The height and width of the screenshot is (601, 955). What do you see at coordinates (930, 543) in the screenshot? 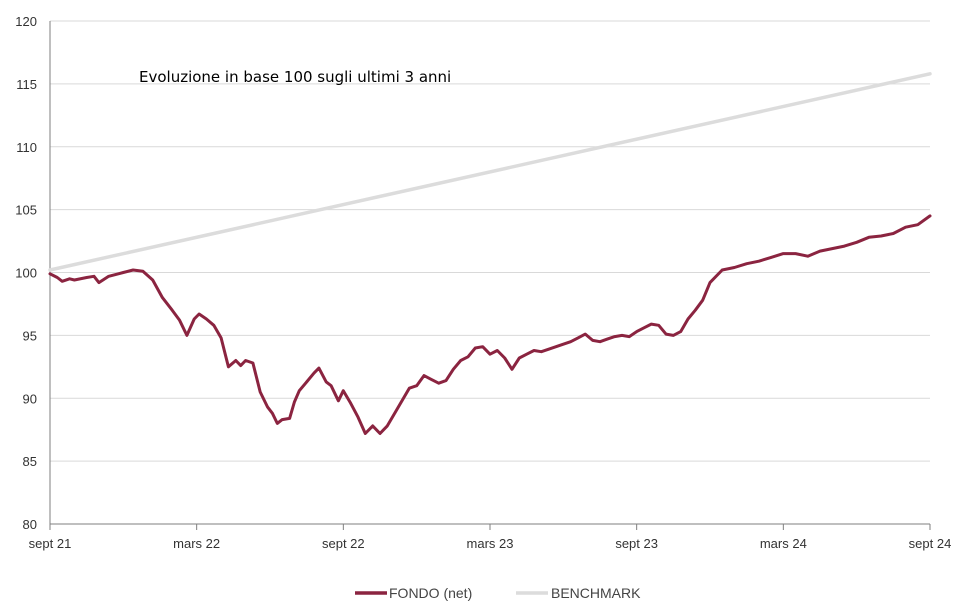
I see `x-tick-label: sept 24` at bounding box center [930, 543].